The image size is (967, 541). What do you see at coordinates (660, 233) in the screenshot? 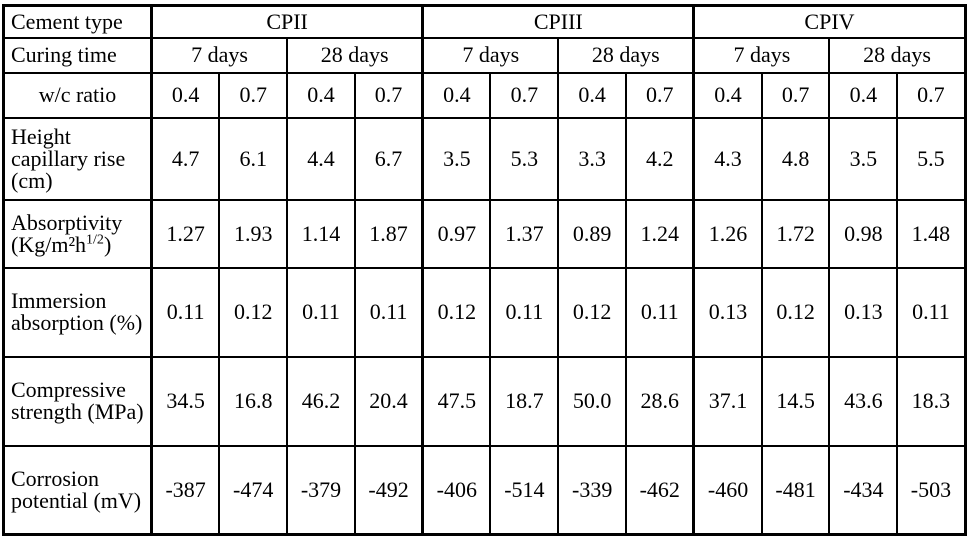
I see `data-cell: 1.24` at bounding box center [660, 233].